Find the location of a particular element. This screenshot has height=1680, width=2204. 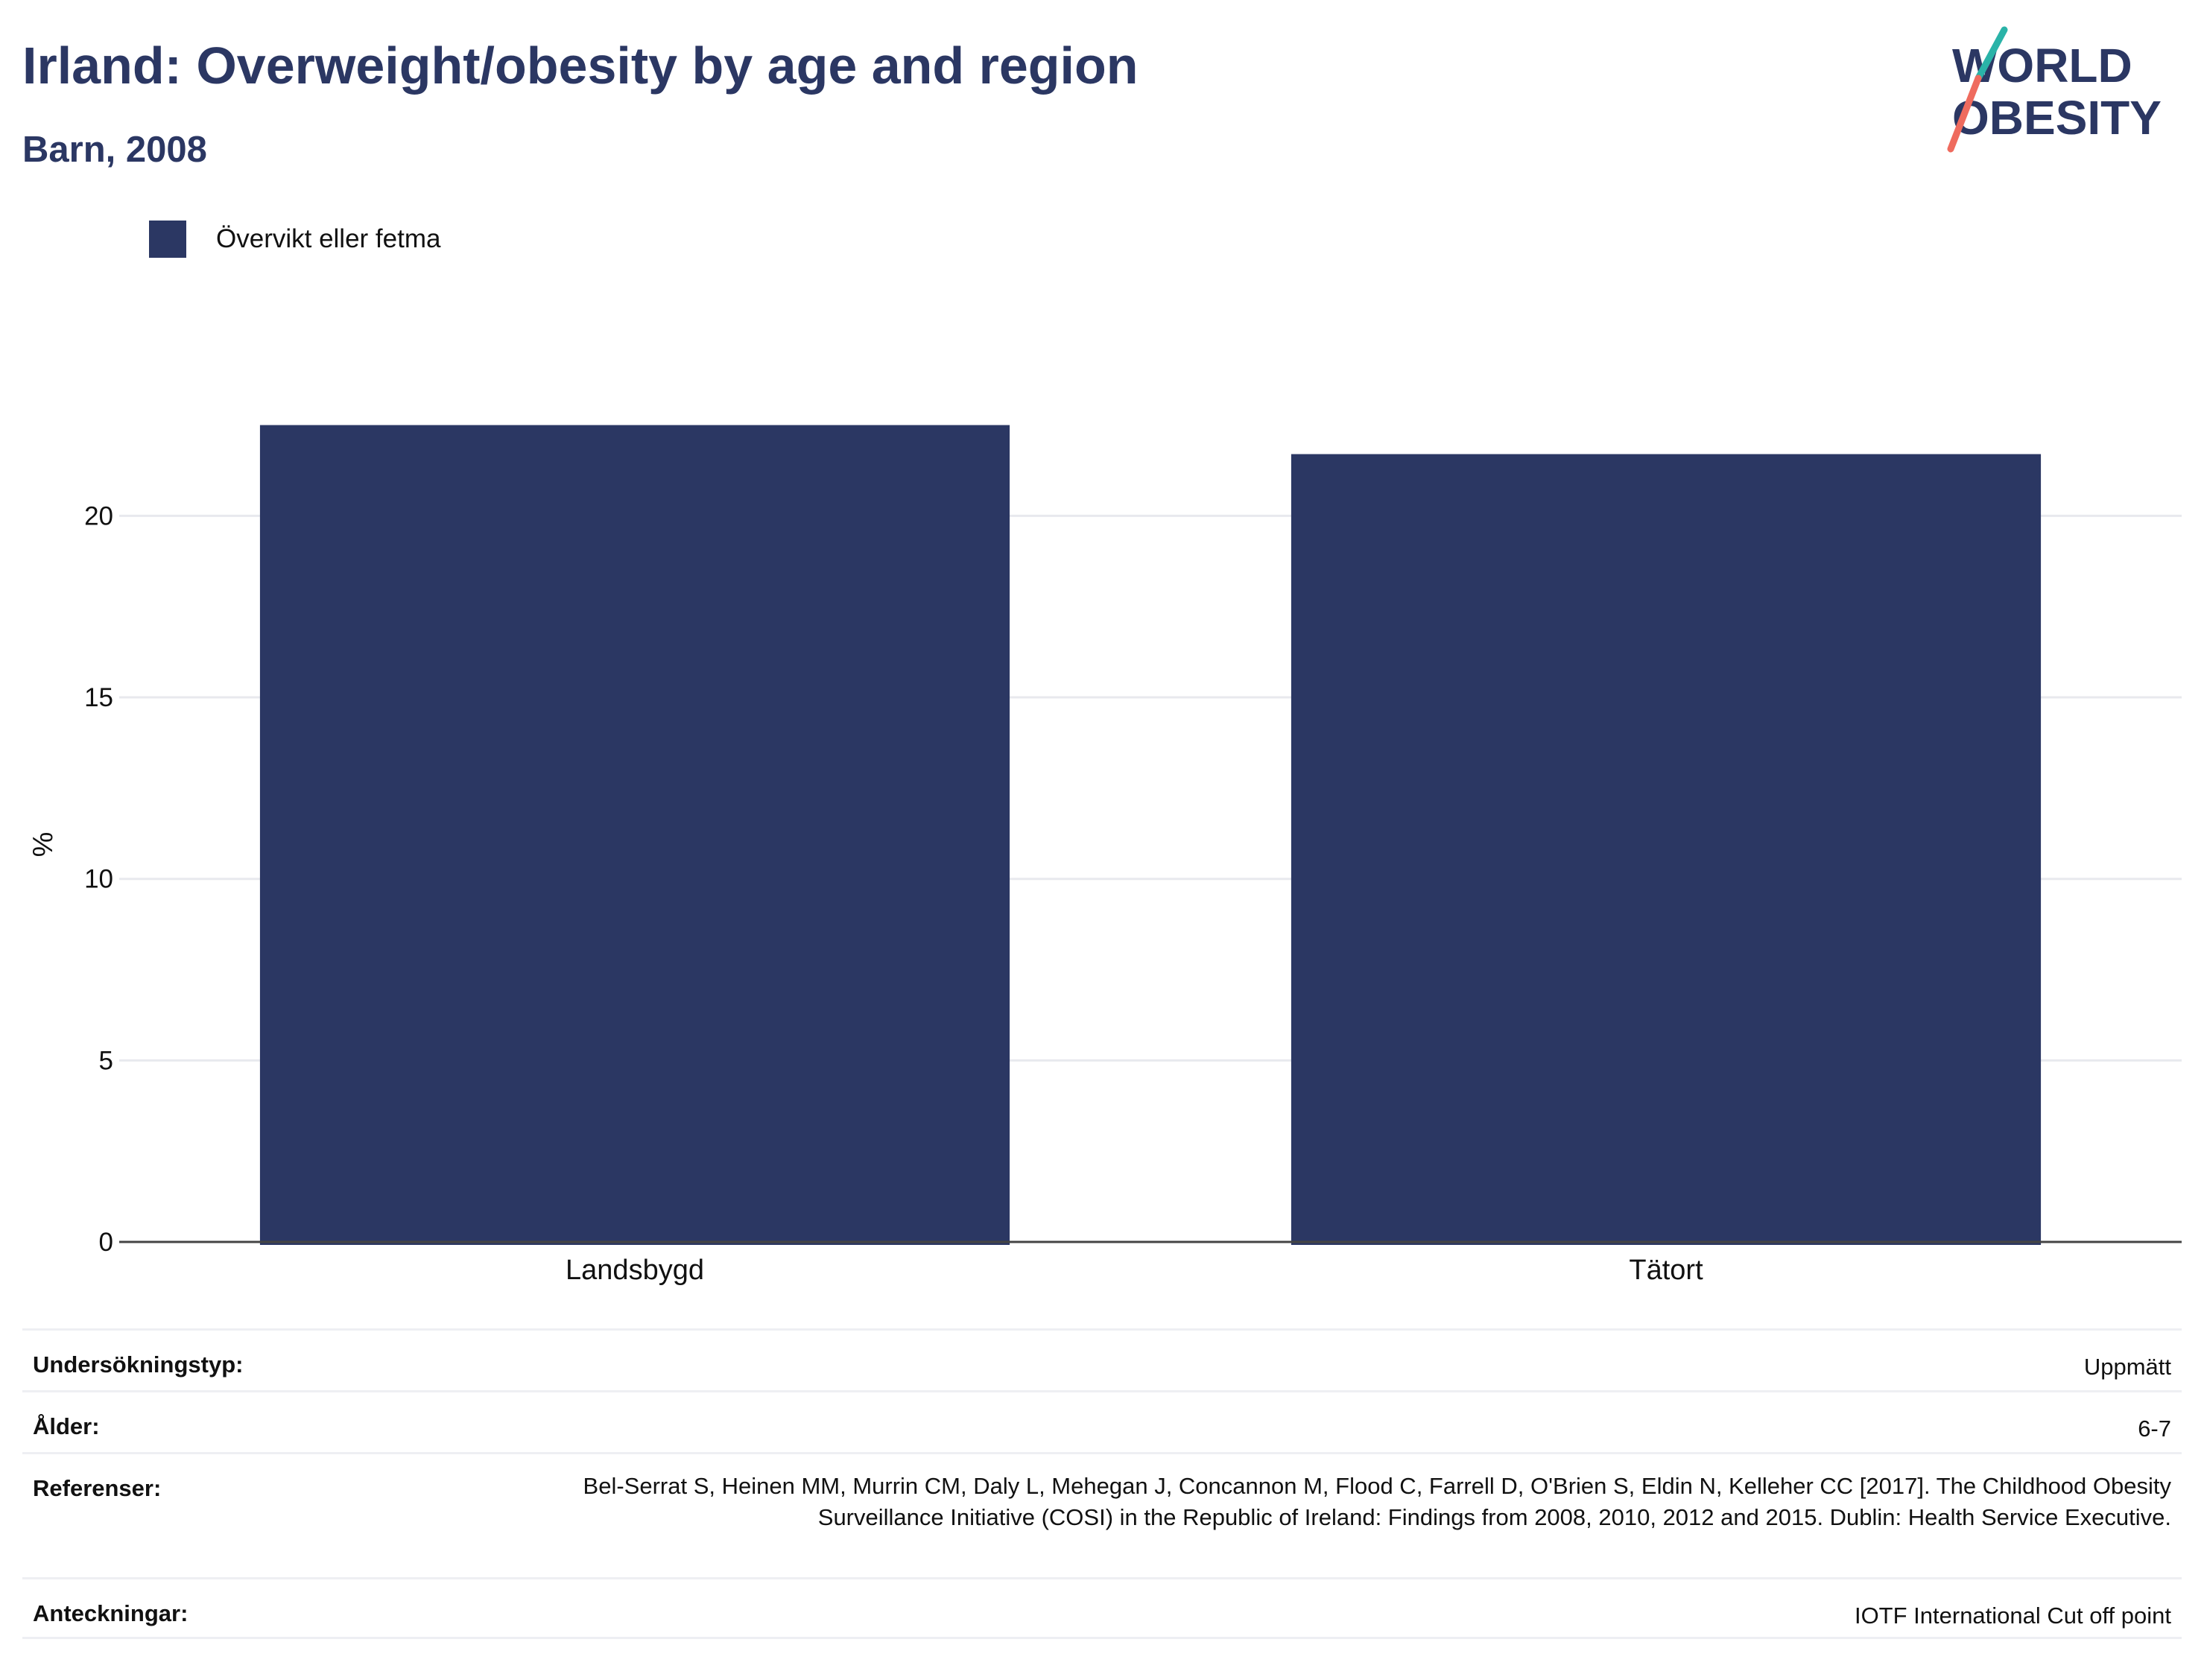

legend-label: Övervikt eller fetma is located at coordinates (328, 238).